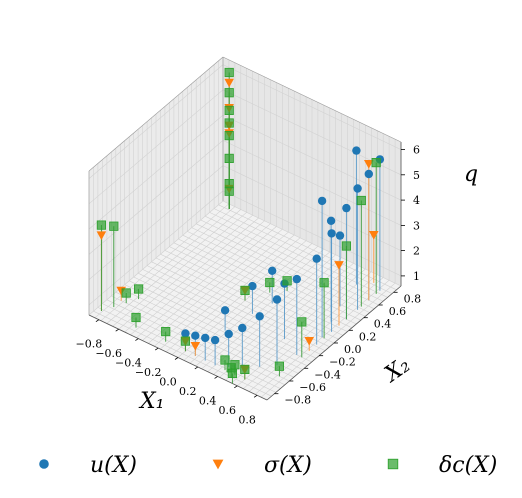 The height and width of the screenshot is (498, 522). Describe the element at coordinates (416, 200) in the screenshot. I see `z-tick-label: 4` at that location.